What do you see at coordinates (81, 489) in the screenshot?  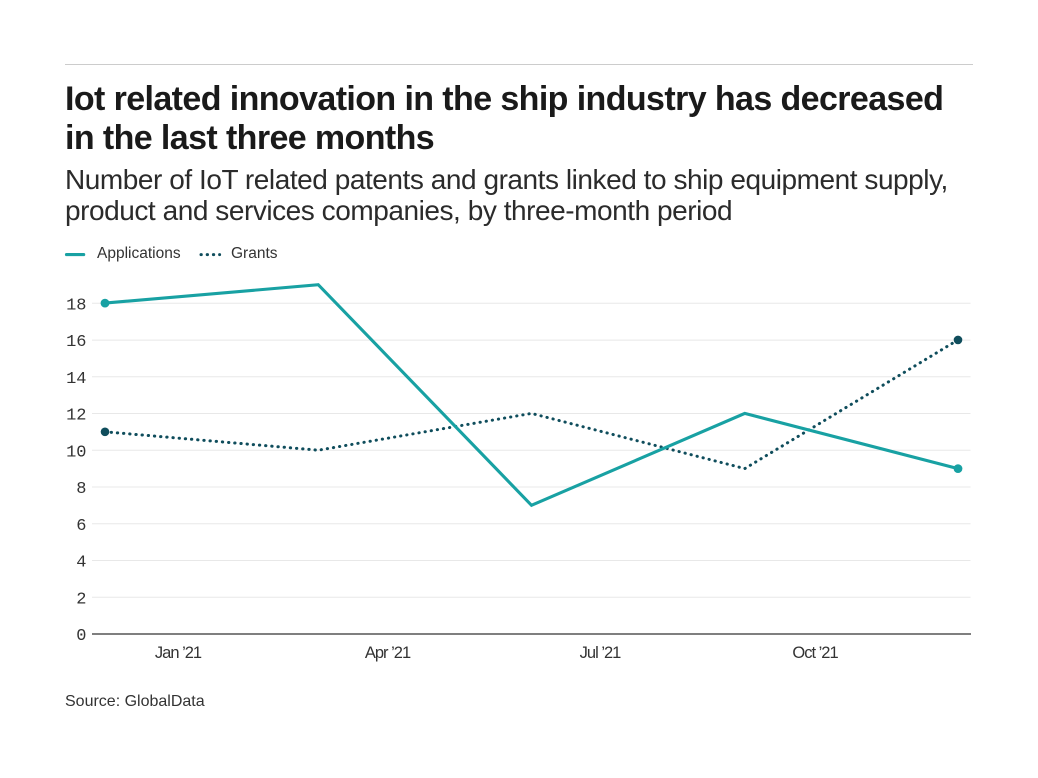 I see `svg-text: 8` at bounding box center [81, 489].